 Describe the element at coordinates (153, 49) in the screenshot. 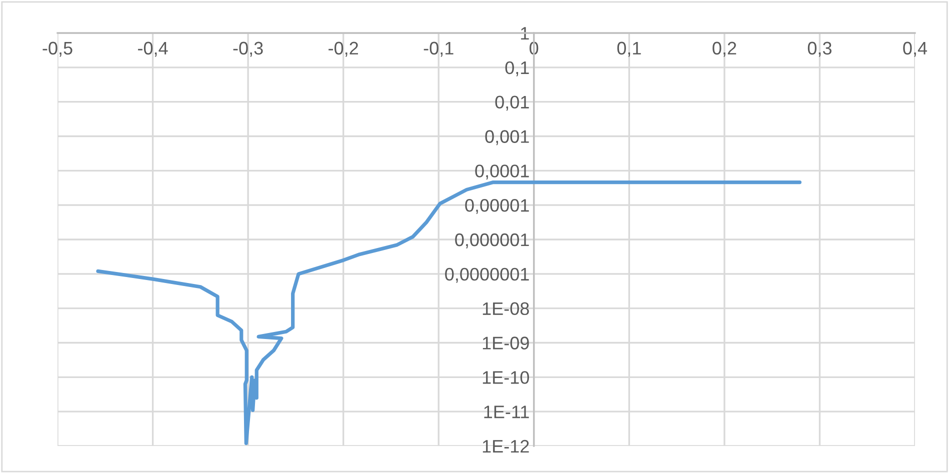

I see `x-tick-label: -0,4` at that location.